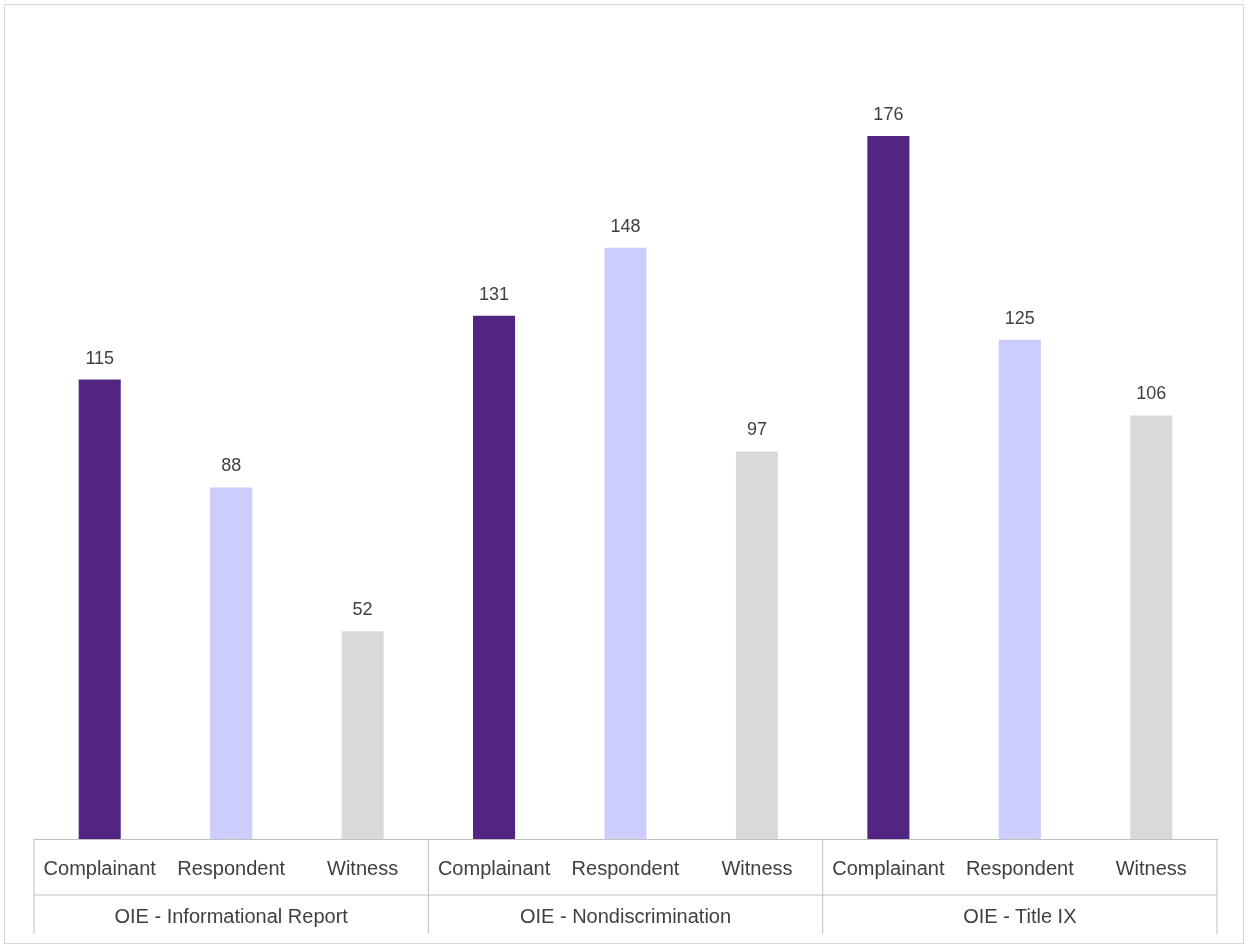 The image size is (1249, 949). What do you see at coordinates (756, 429) in the screenshot?
I see `data-label: 97` at bounding box center [756, 429].